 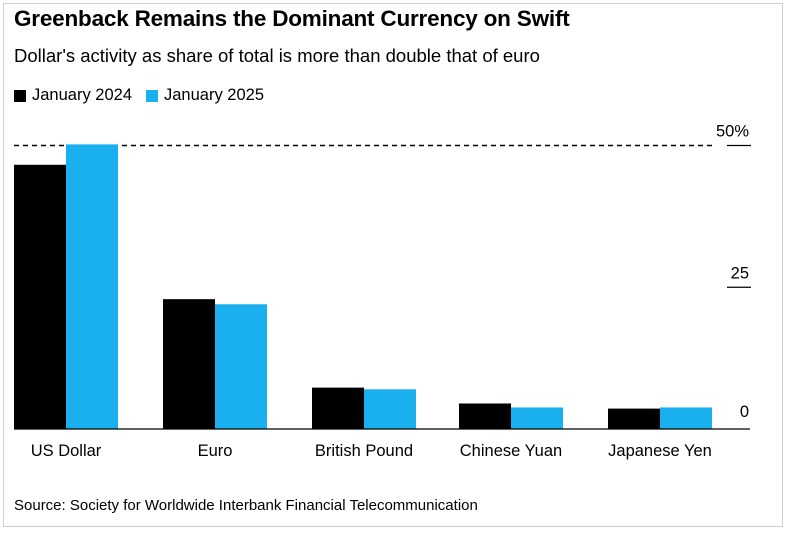 I want to click on x-tick-label: Chinese Yuan, so click(x=511, y=451).